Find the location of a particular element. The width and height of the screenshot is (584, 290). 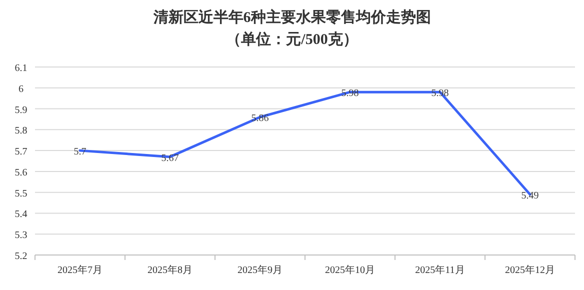

data-label: 5.7 is located at coordinates (80, 152).